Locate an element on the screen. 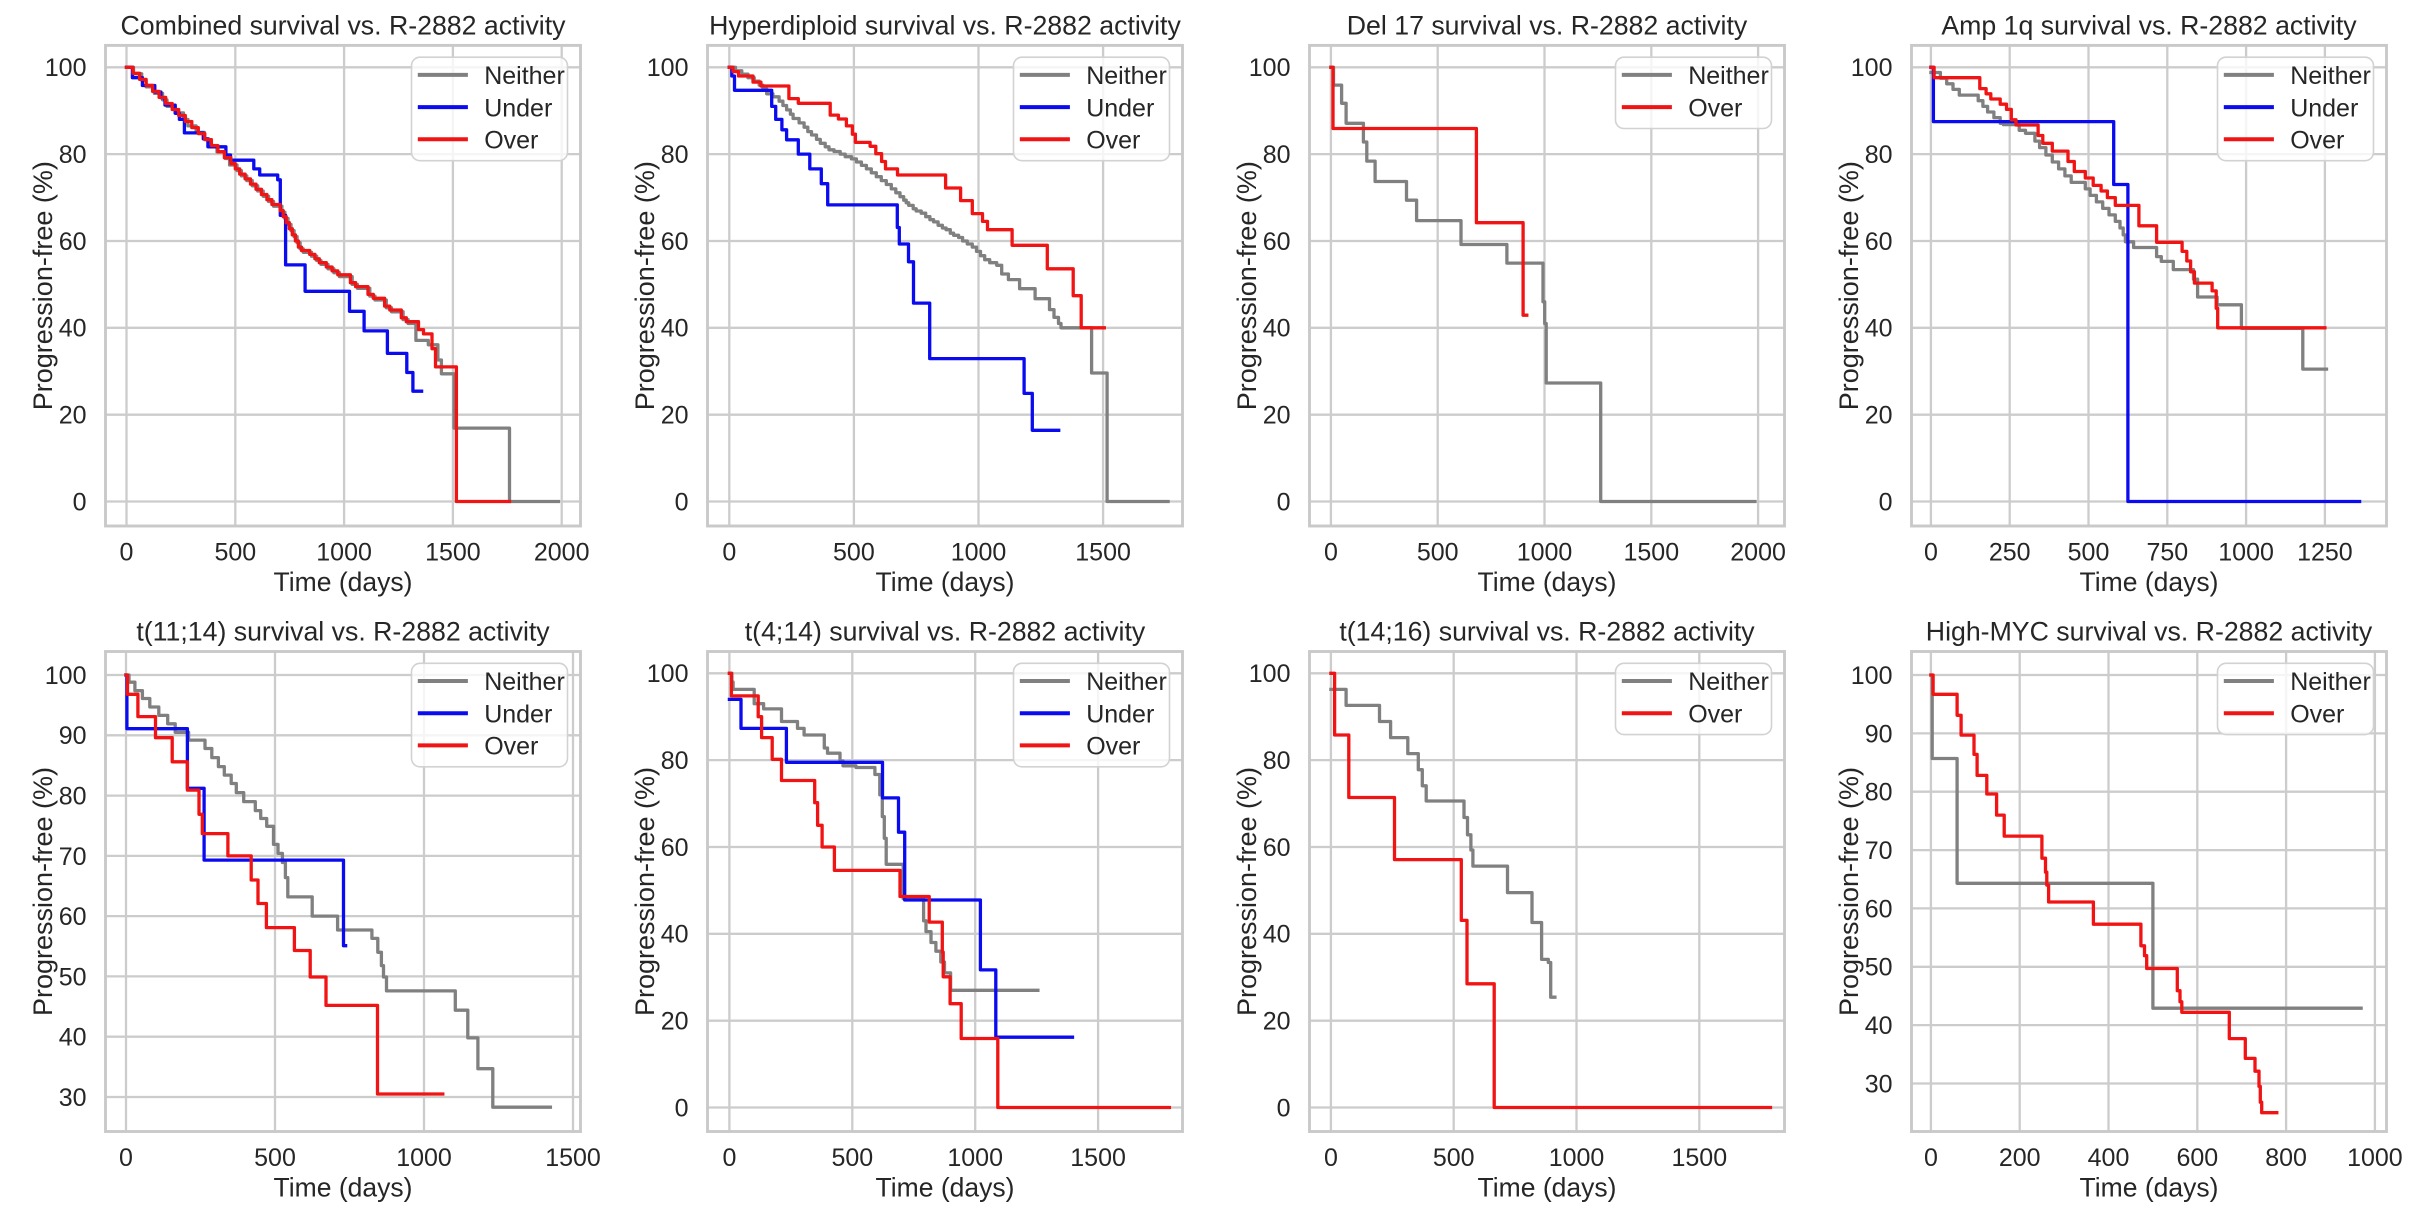 This screenshot has width=2418, height=1218. svg-text:t(4;14) survival vs. R-2882 ac: t(4;14) survival vs. R-2882 activity is located at coordinates (945, 632).